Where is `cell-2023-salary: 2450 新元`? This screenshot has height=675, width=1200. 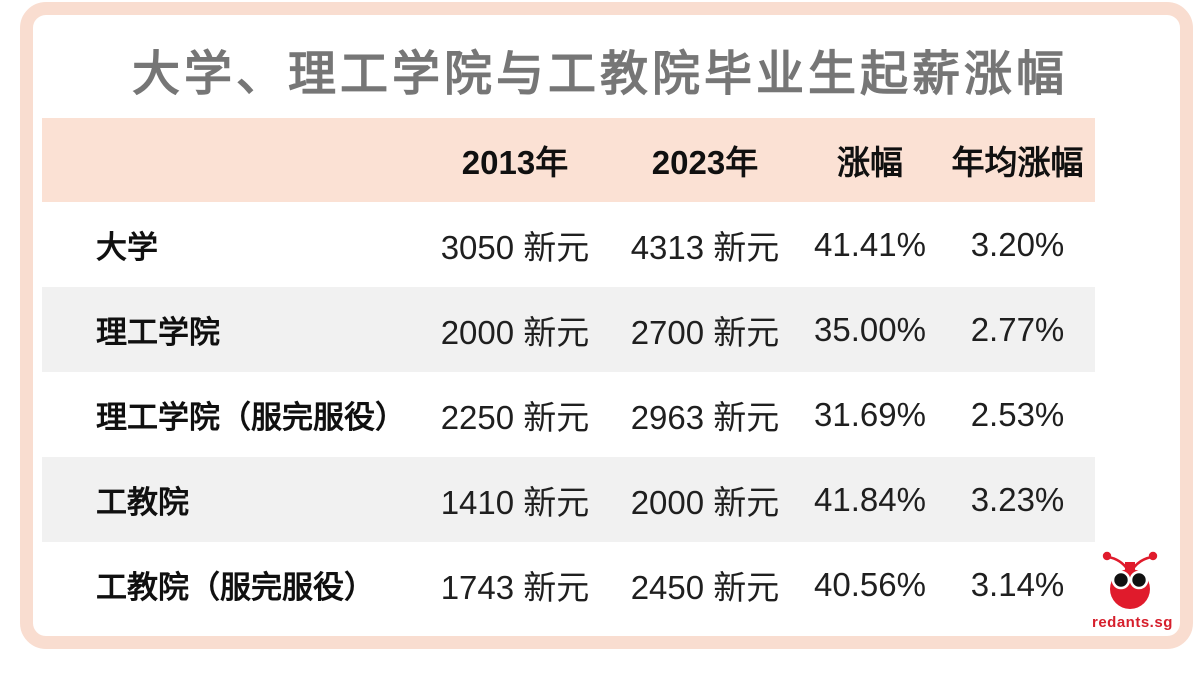 cell-2023-salary: 2450 新元 is located at coordinates (705, 587).